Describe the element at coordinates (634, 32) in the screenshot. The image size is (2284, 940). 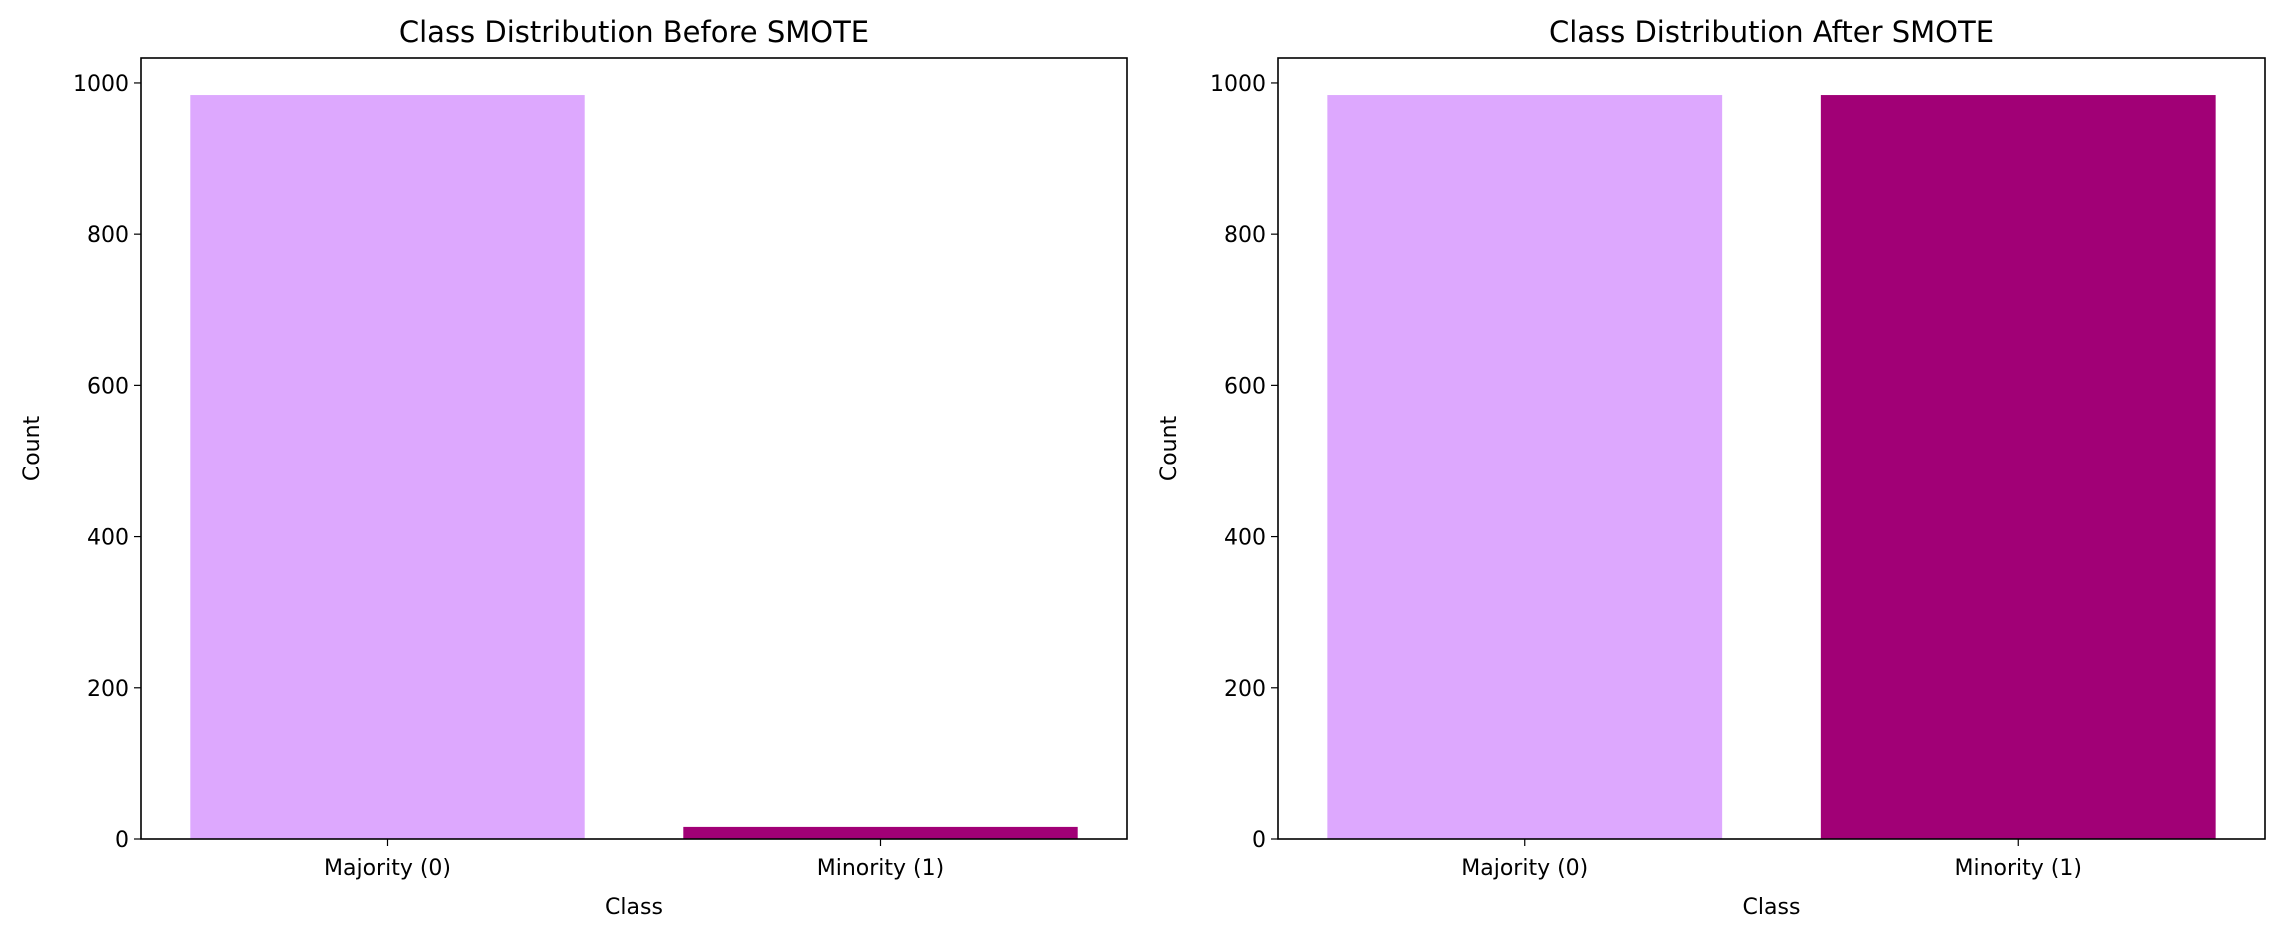
I see `chart-title: Class Distribution Before SMOTE` at that location.